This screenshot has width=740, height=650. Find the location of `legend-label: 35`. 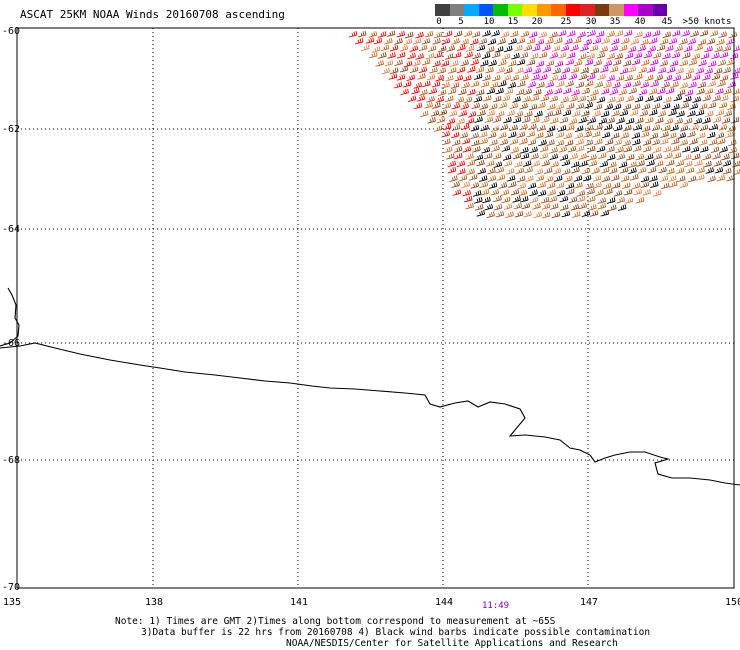

legend-label: 35 is located at coordinates (615, 22).